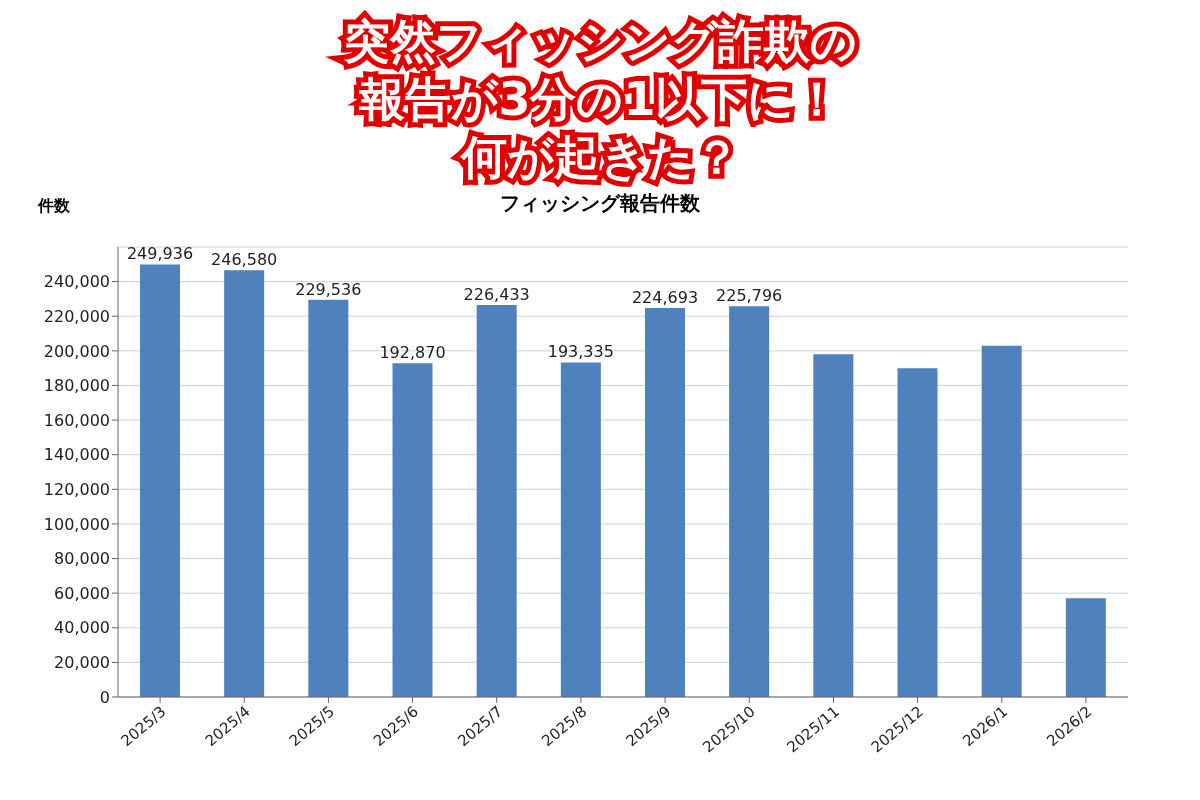 The height and width of the screenshot is (800, 1200). What do you see at coordinates (244, 260) in the screenshot?
I see `data-label: 246,580` at bounding box center [244, 260].